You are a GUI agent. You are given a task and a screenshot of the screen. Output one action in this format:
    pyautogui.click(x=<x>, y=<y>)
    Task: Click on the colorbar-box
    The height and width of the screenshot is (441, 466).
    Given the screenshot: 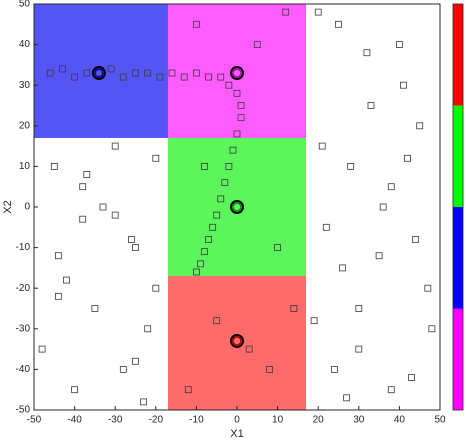 What is the action you would take?
    pyautogui.click(x=458, y=207)
    